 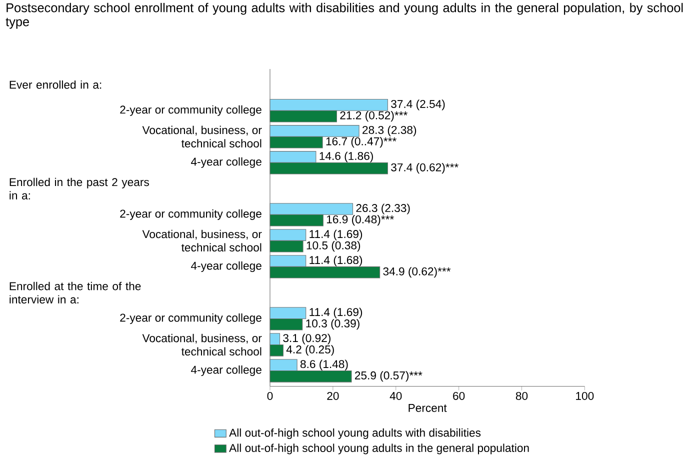 What do you see at coordinates (383, 209) in the screenshot?
I see `data-label: 26.3 (2.33)` at bounding box center [383, 209].